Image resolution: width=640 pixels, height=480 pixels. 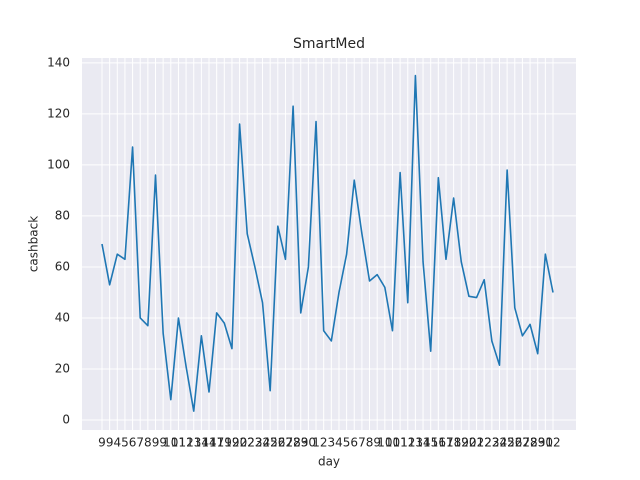 I want to click on x-tick-label: 18, so click(x=453, y=443).